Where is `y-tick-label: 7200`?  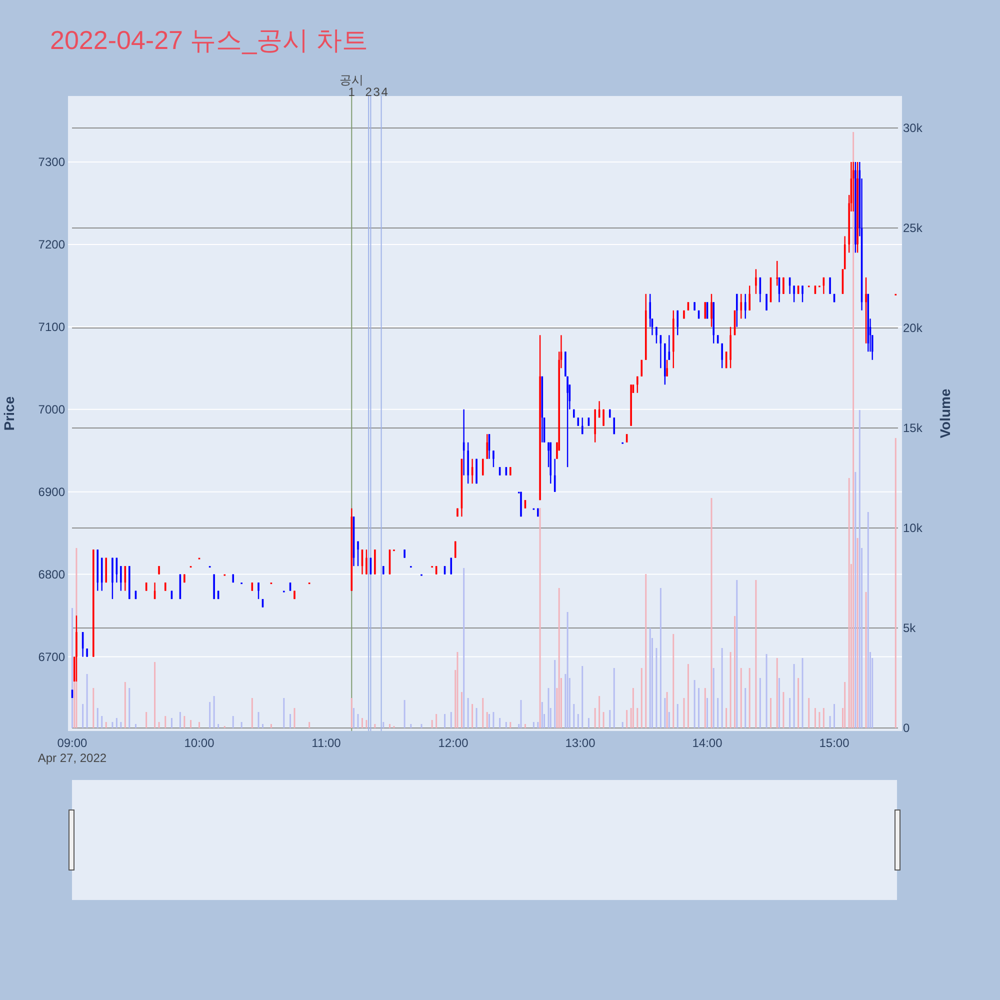 y-tick-label: 7200 is located at coordinates (52, 244).